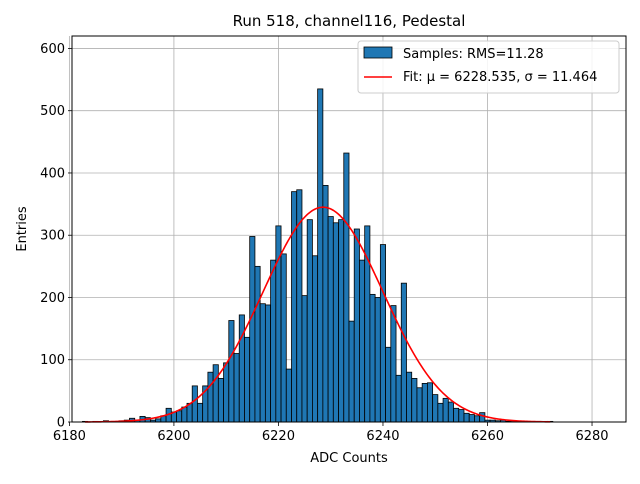 Image resolution: width=640 pixels, height=484 pixels. Describe the element at coordinates (61, 423) in the screenshot. I see `y-tick-label: 0` at that location.